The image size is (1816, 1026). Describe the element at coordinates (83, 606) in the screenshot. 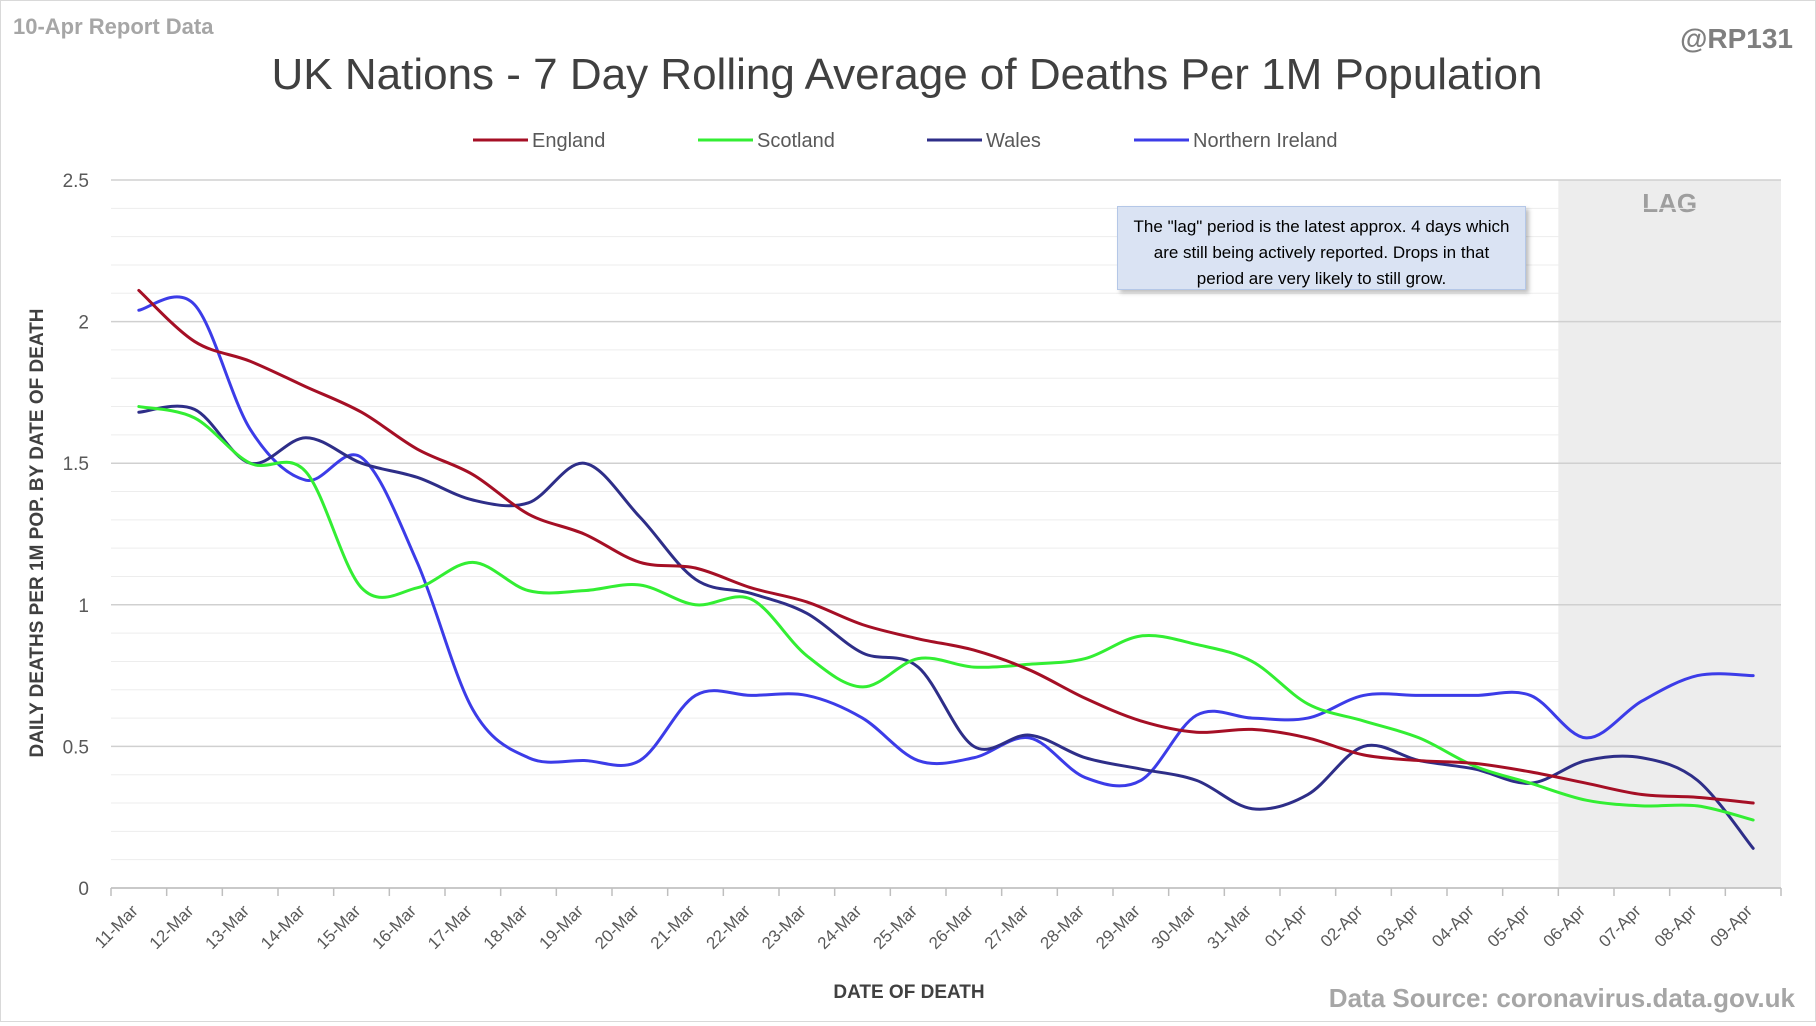

I see `y-tick-label: 1` at that location.